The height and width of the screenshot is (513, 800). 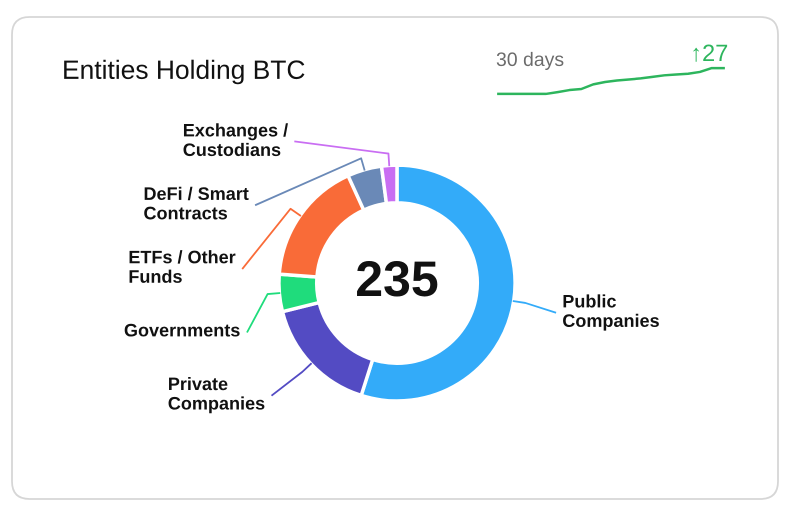 What do you see at coordinates (530, 61) in the screenshot?
I see `annotation: 30 days` at bounding box center [530, 61].